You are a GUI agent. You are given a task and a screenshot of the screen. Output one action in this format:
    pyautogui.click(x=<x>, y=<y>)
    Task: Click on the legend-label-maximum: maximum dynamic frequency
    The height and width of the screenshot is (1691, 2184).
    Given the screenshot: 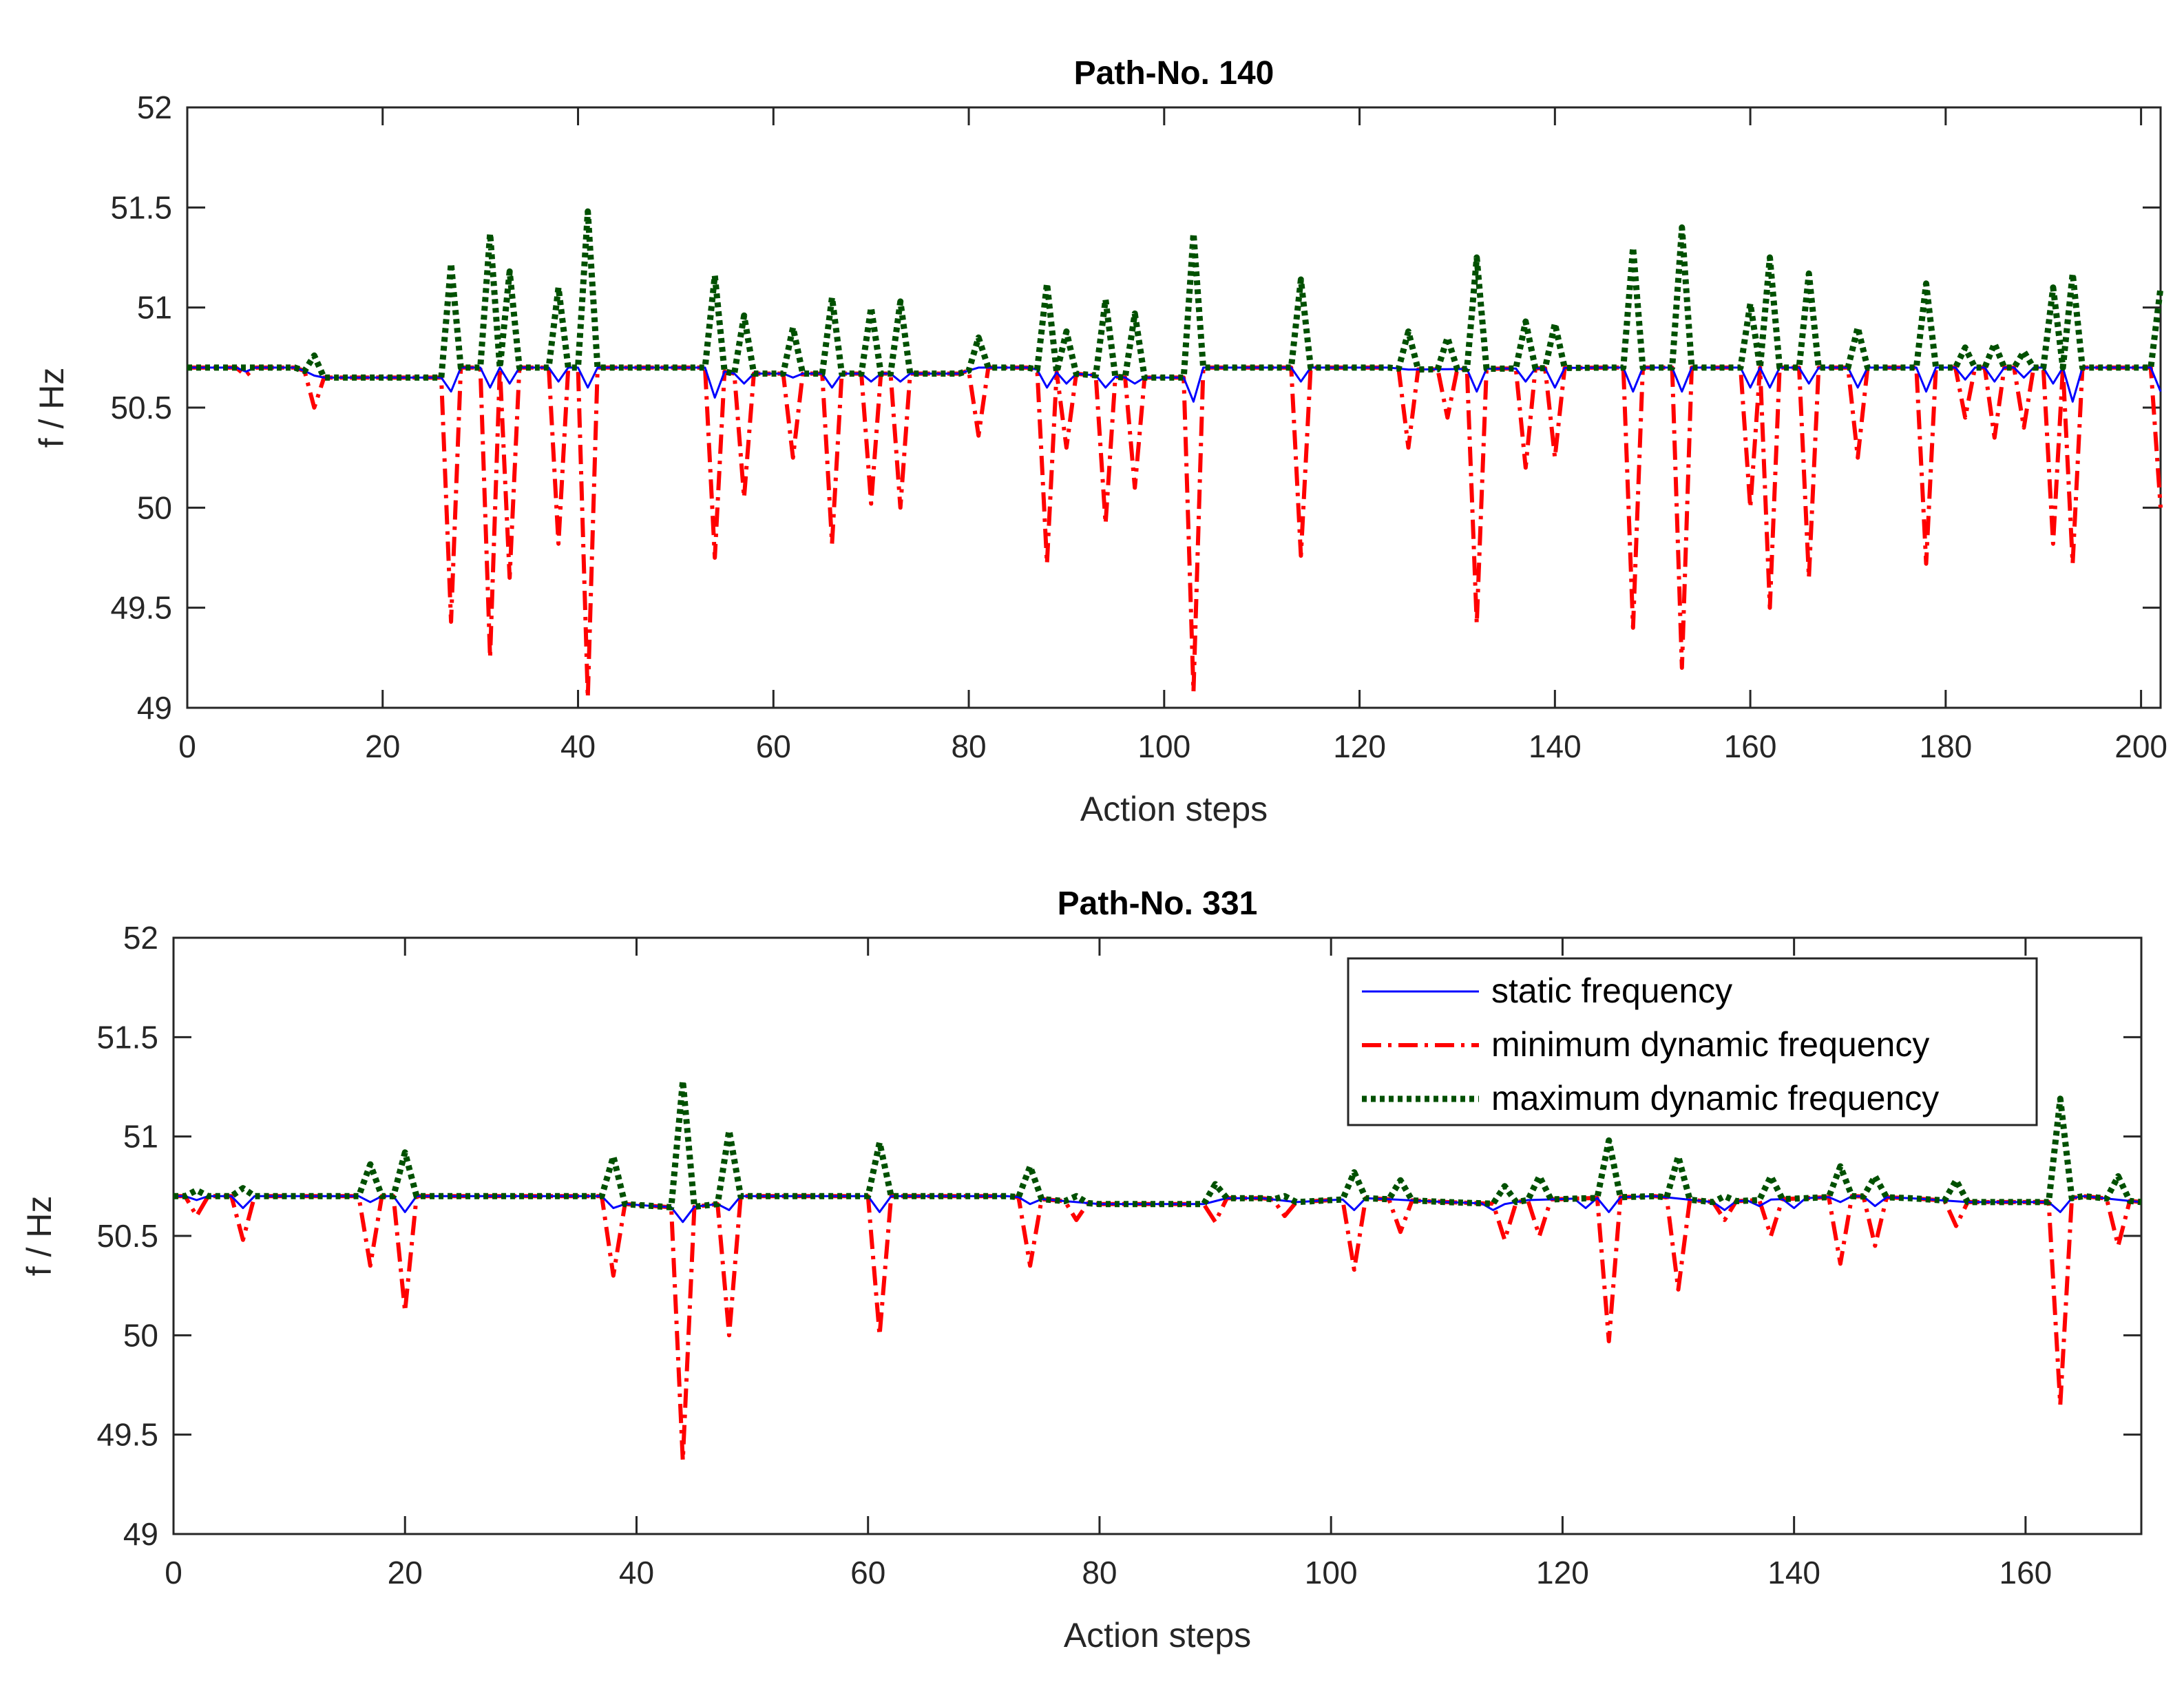 What is the action you would take?
    pyautogui.click(x=1715, y=1098)
    